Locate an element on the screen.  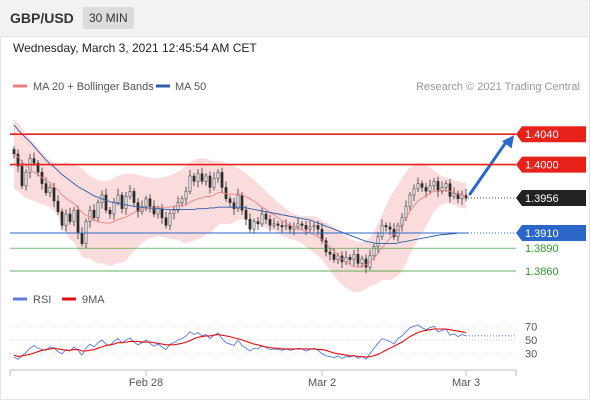
legend-label-rsi-ma: 9MA is located at coordinates (93, 300).